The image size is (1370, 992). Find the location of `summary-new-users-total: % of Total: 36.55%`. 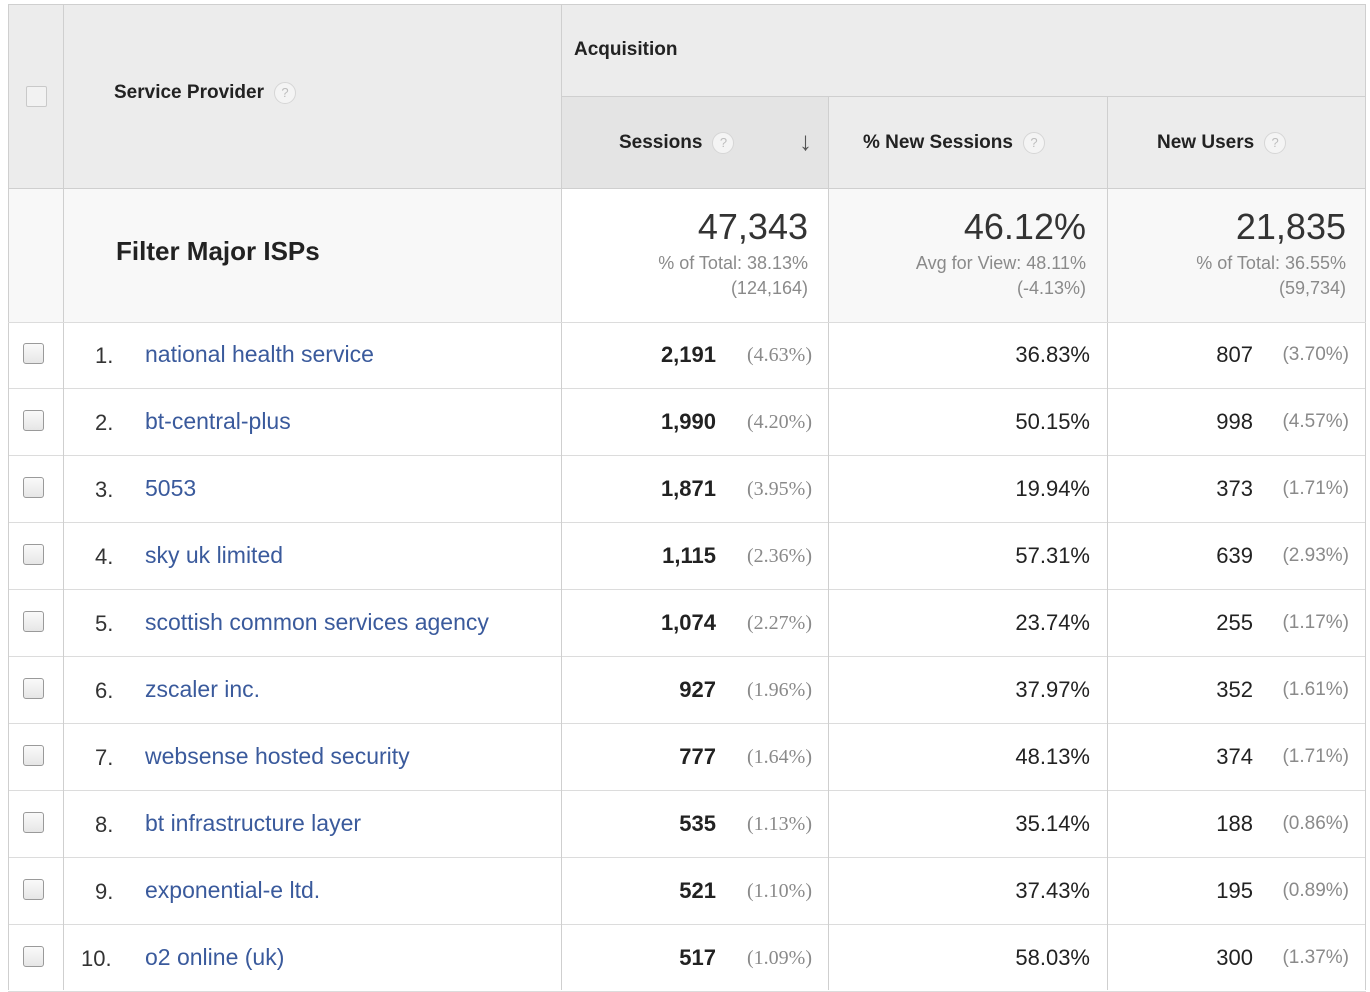

summary-new-users-total: % of Total: 36.55% is located at coordinates (1271, 263).